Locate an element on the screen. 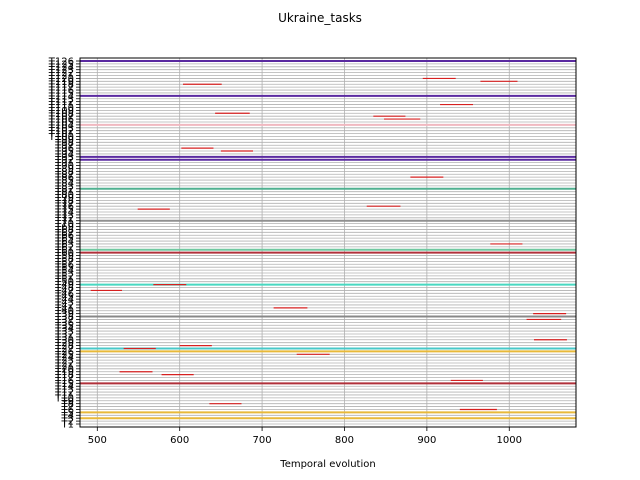 The image size is (640, 480). y-tick-label: T48 is located at coordinates (64, 288).